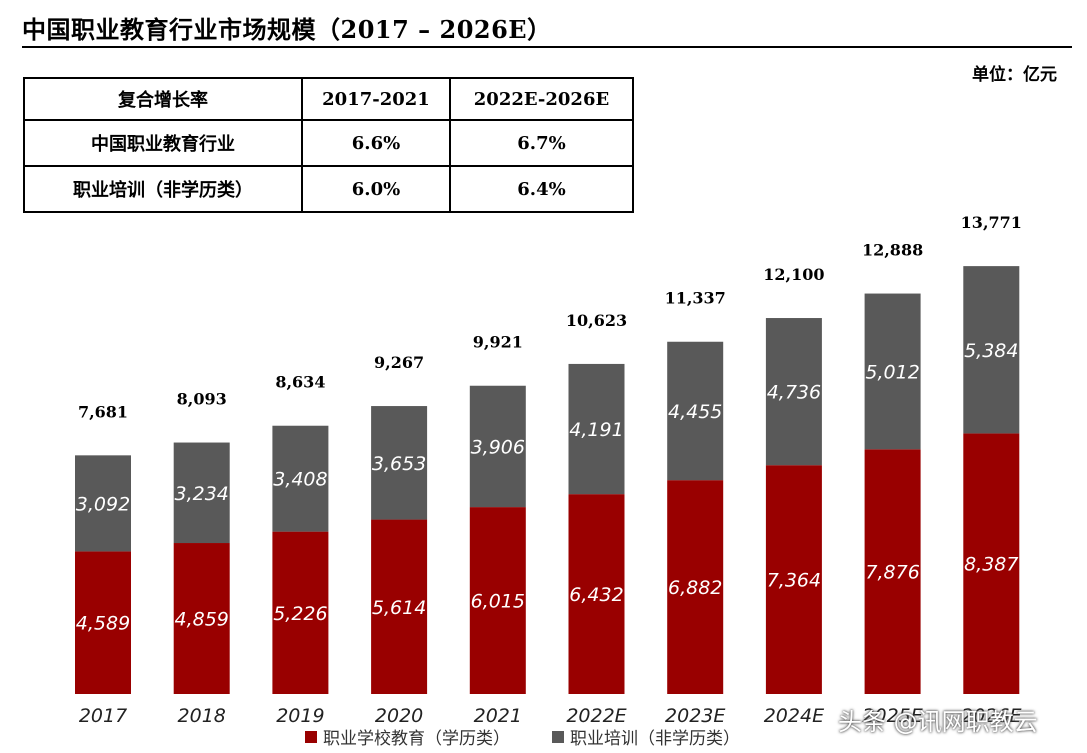  I want to click on x-tick-label: 2021, so click(498, 716).